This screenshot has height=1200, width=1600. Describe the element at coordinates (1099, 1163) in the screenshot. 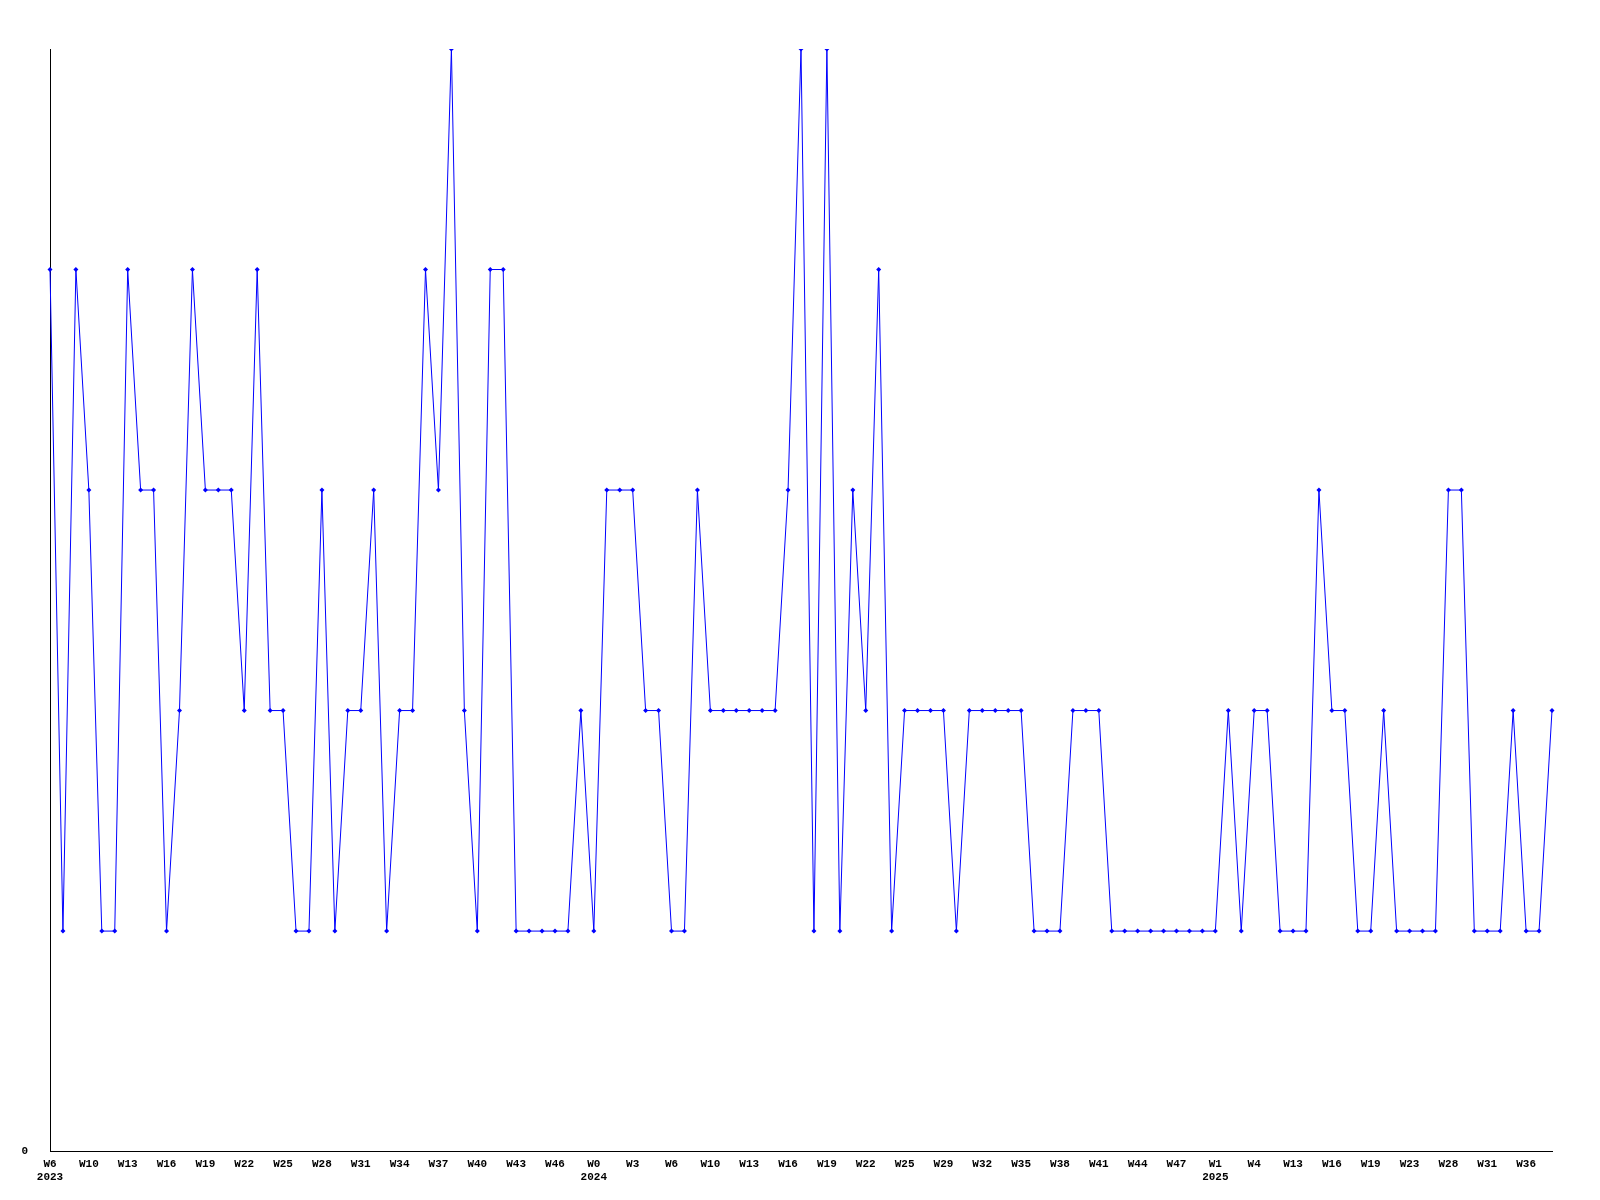

I see `x-tick-label: W41` at that location.